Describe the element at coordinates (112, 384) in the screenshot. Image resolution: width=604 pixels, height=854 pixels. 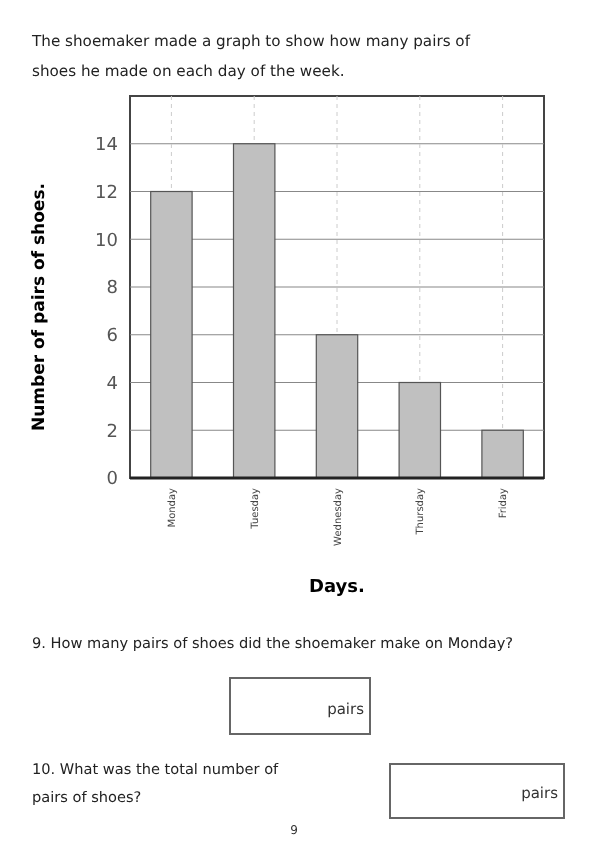
I see `y-tick-label: 4` at that location.